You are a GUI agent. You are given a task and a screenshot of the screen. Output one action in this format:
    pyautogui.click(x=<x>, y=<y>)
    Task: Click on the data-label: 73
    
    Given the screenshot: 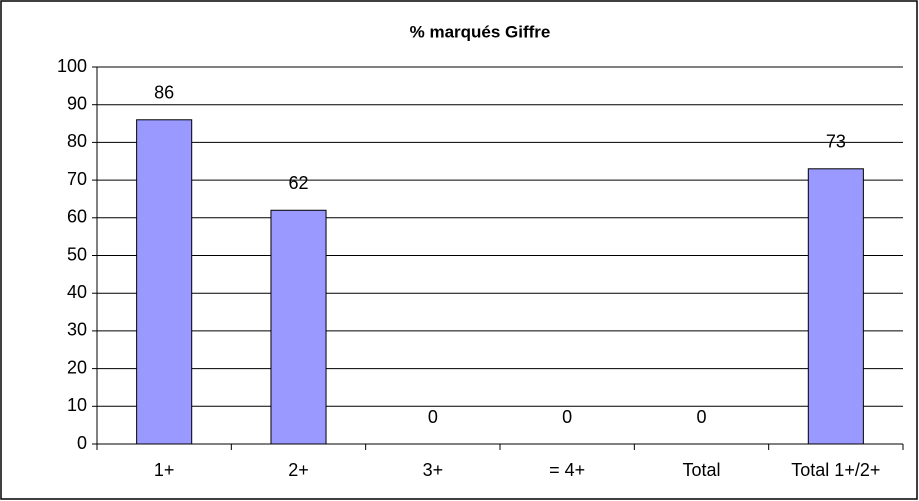 What is the action you would take?
    pyautogui.click(x=836, y=142)
    